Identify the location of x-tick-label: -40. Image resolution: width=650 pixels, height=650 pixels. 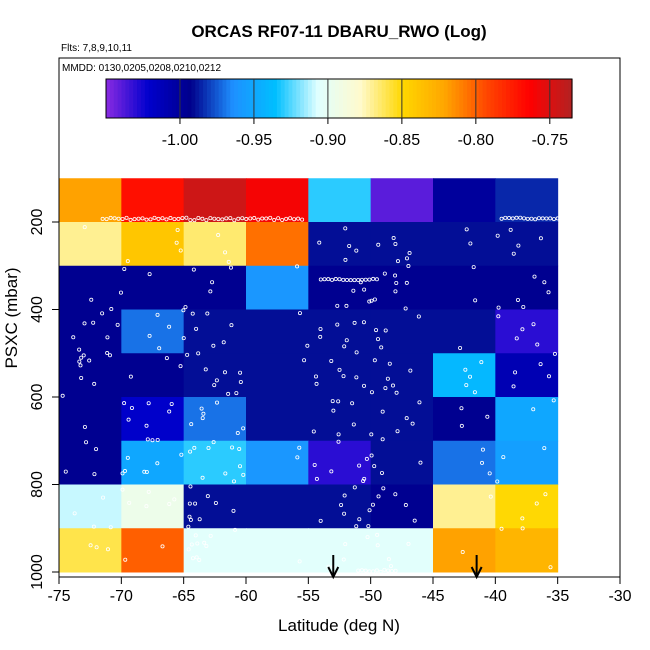
(495, 596).